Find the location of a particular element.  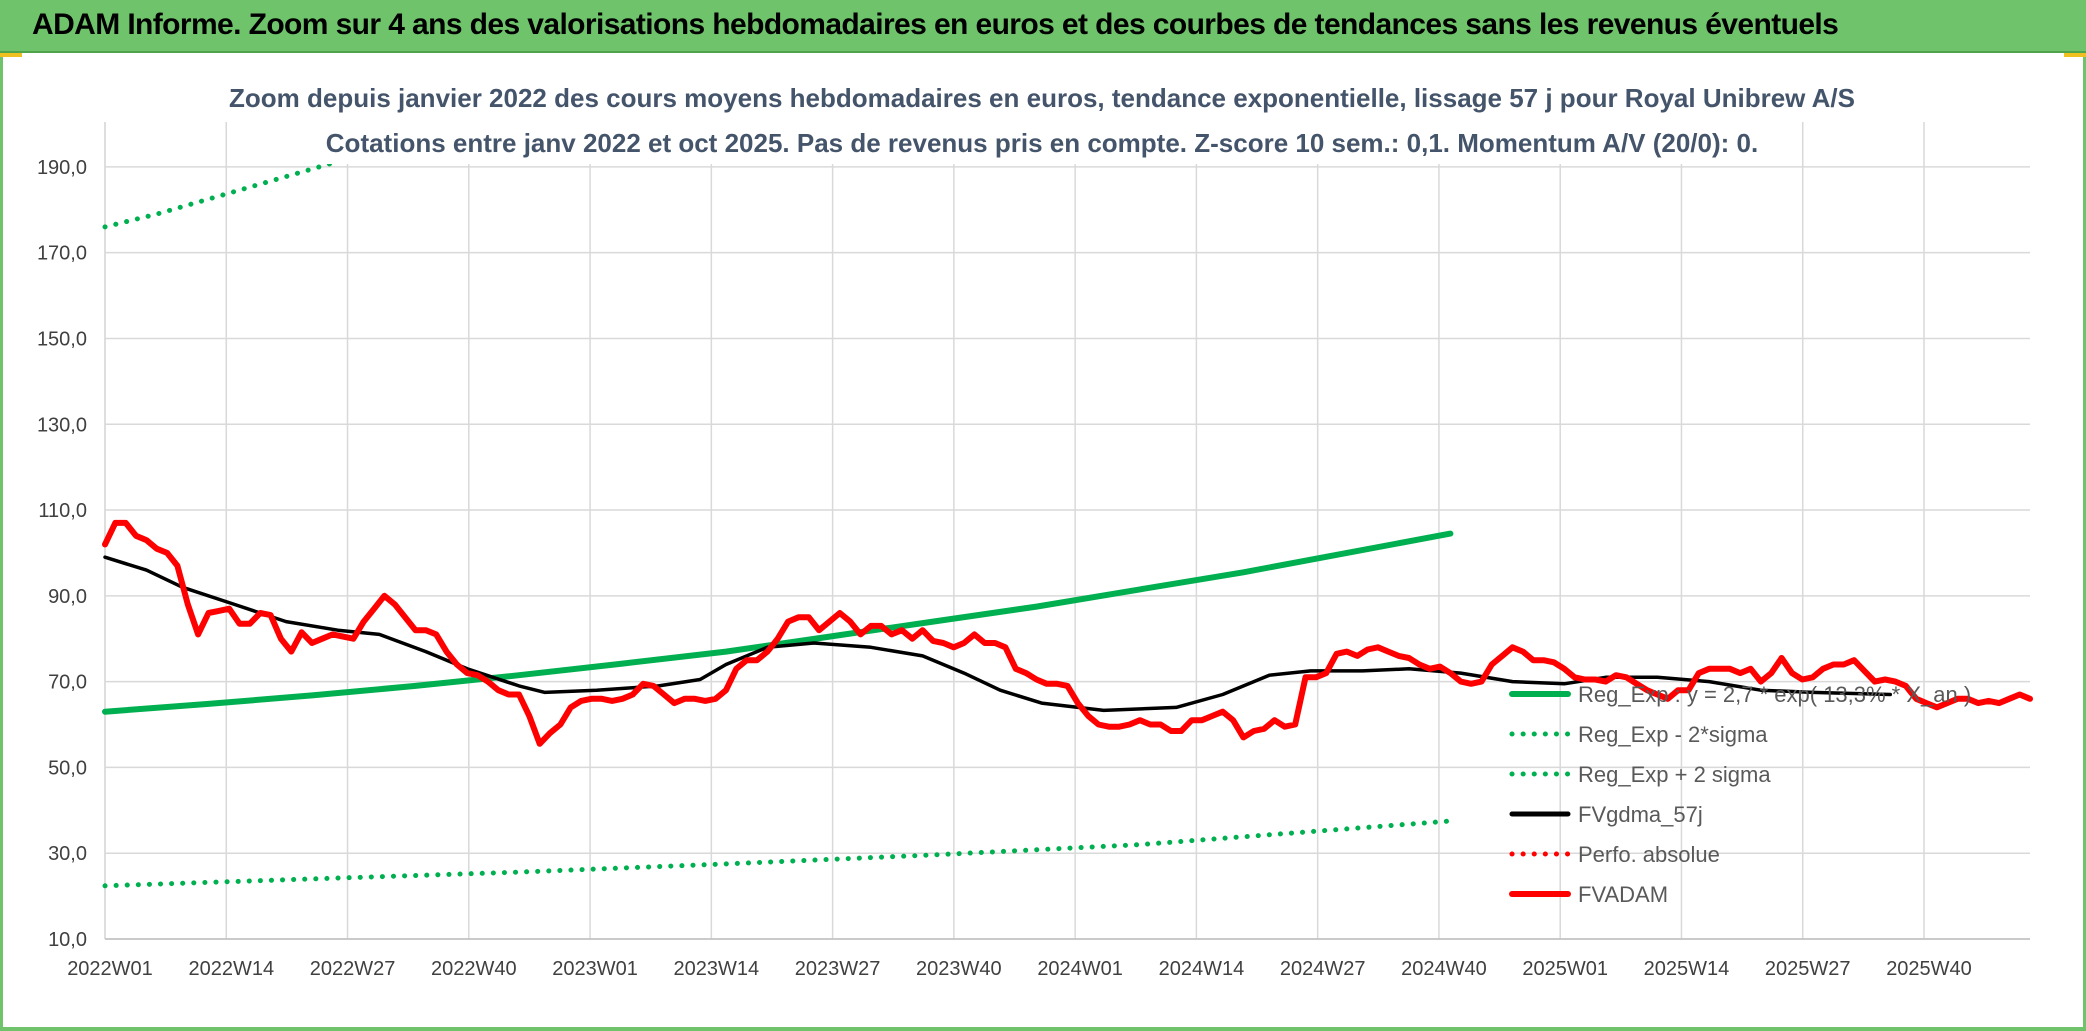

legend-label-0: Reg_Exp : y = 2,7 * exp( 13,3% * X_an ) is located at coordinates (1774, 694).